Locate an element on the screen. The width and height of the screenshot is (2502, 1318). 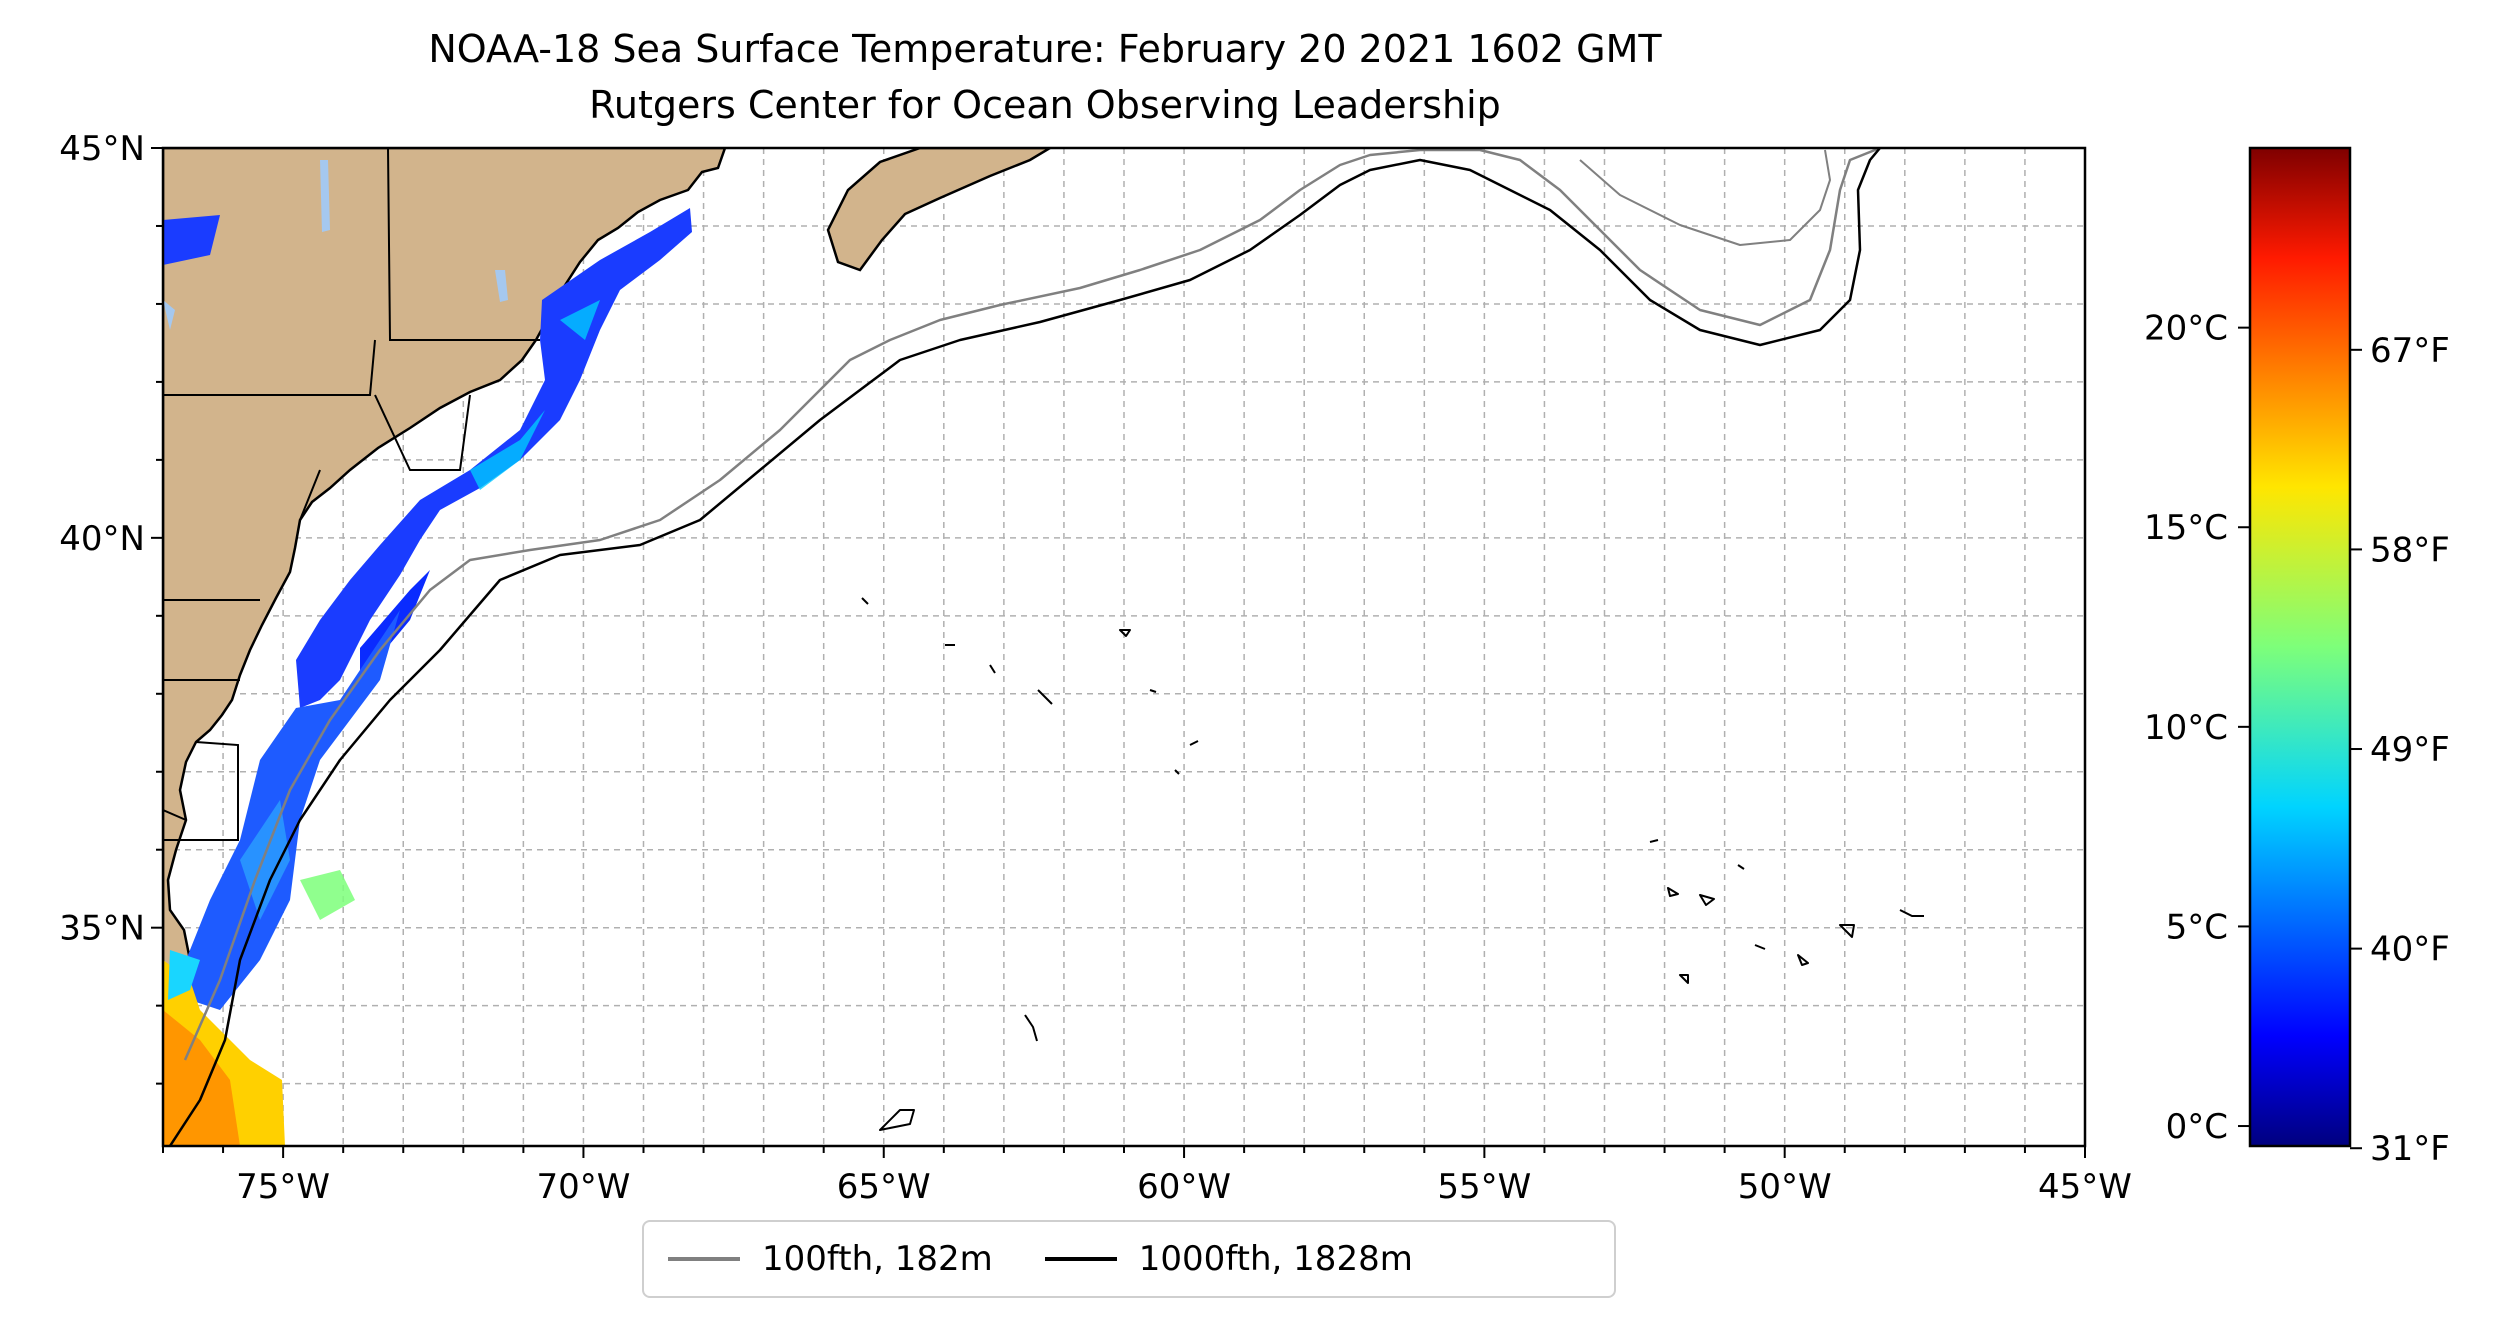
lon-tick-label: 60°W is located at coordinates (1184, 1187).